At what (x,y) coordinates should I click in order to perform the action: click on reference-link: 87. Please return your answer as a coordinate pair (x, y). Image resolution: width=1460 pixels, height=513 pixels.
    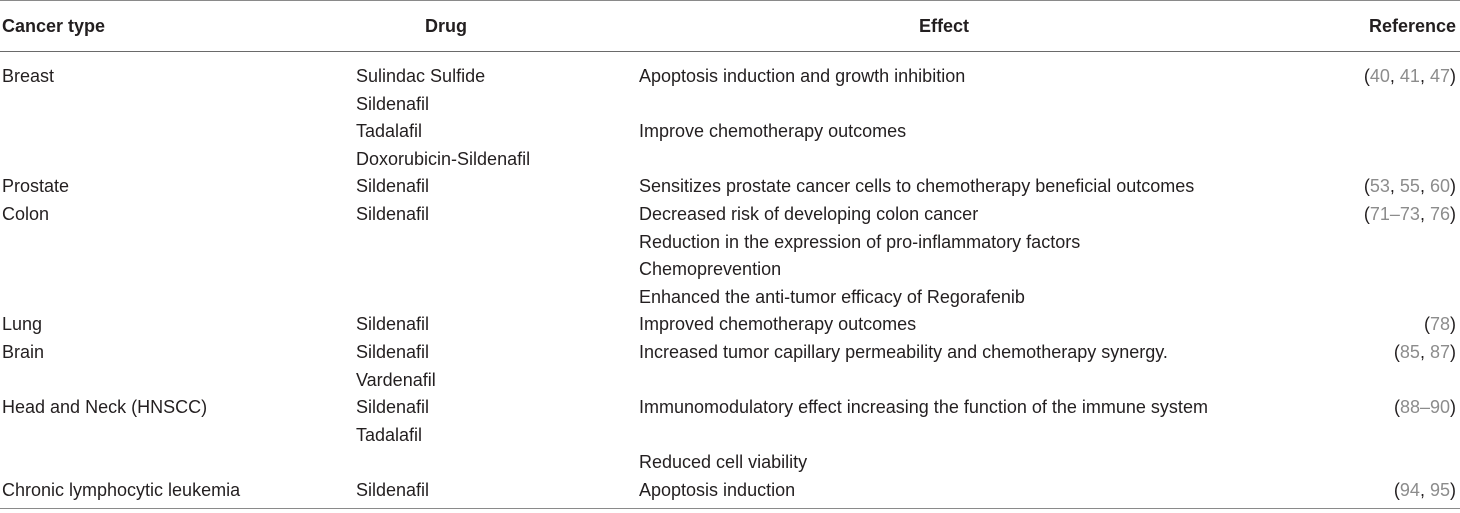
    Looking at the image, I should click on (1439, 352).